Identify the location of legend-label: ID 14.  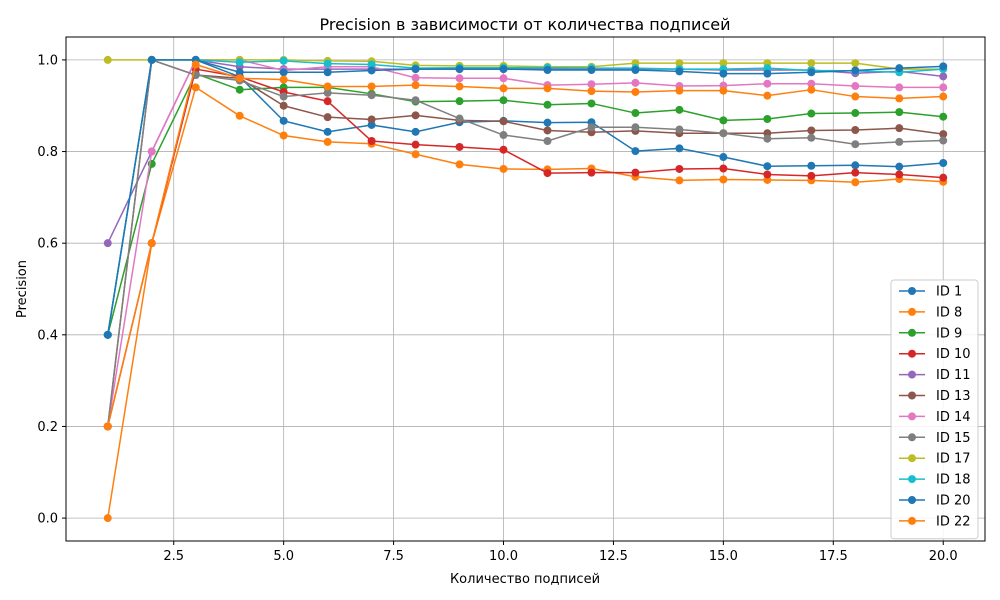
(953, 417).